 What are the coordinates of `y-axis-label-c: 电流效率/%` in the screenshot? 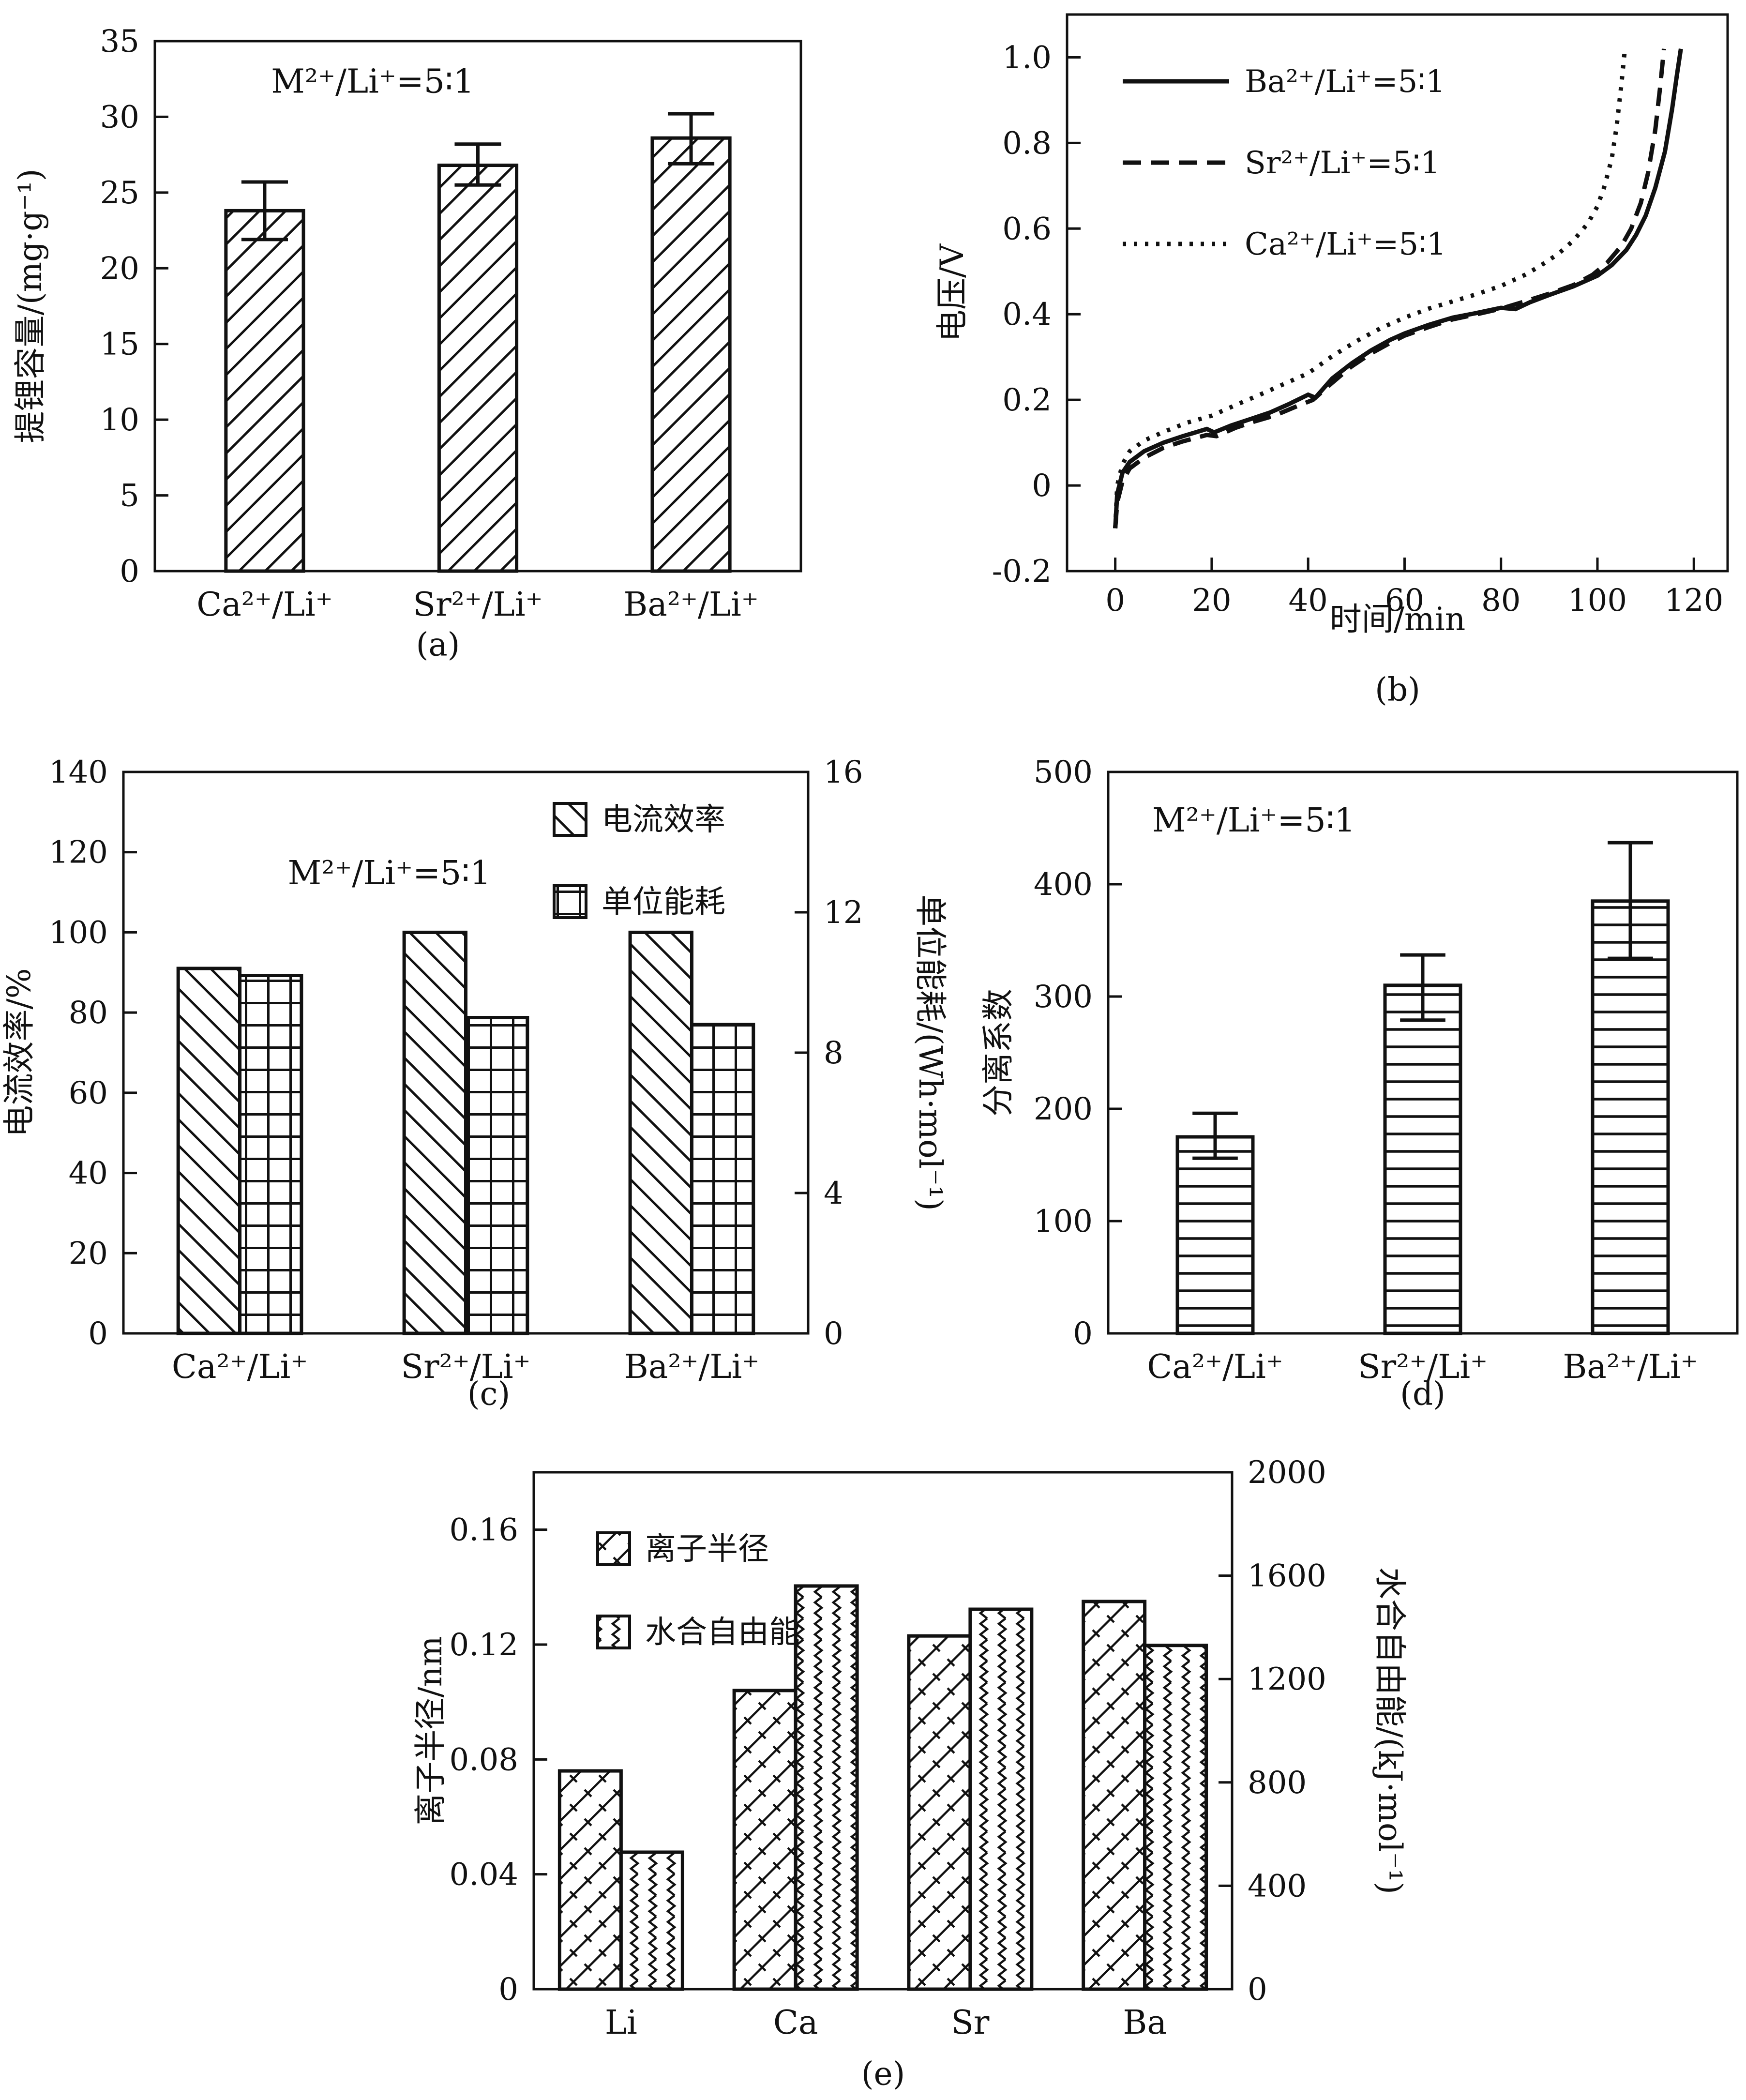 It's located at (19, 1052).